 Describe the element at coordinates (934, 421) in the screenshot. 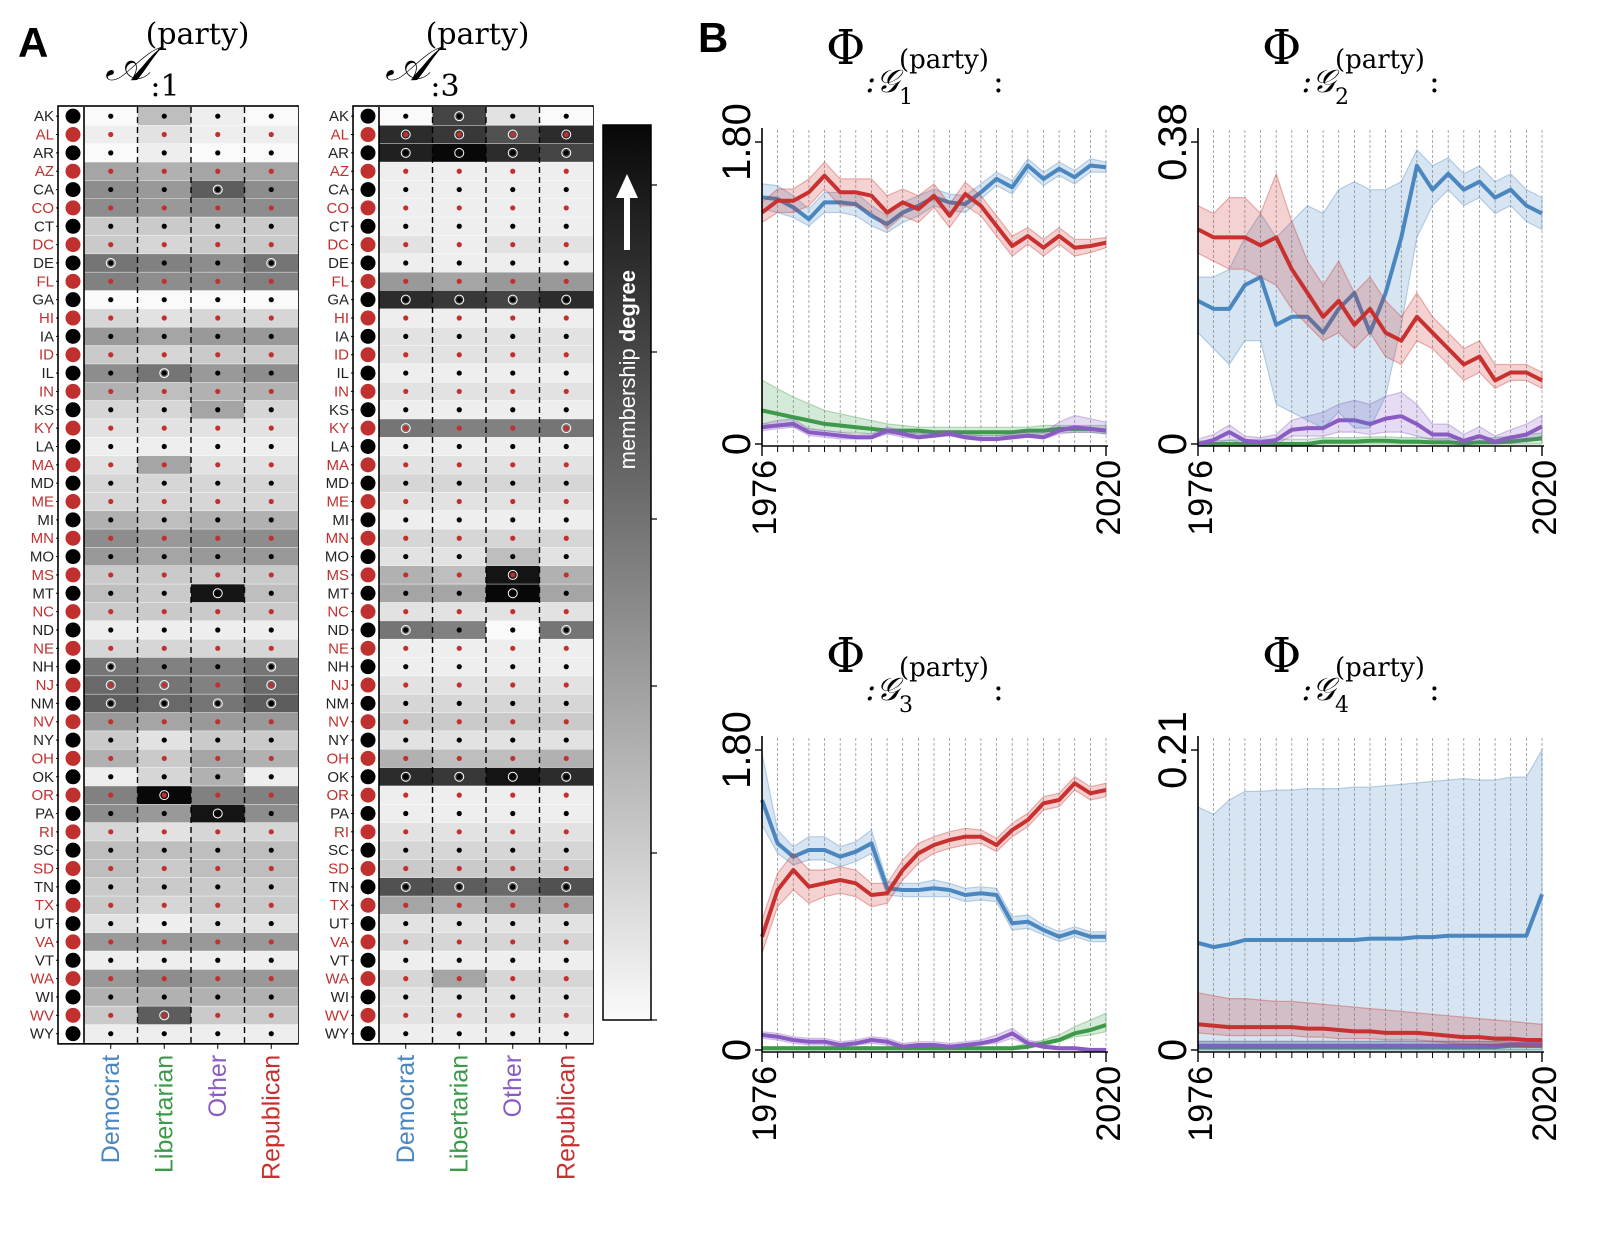

I see `series-line-libertarian` at that location.